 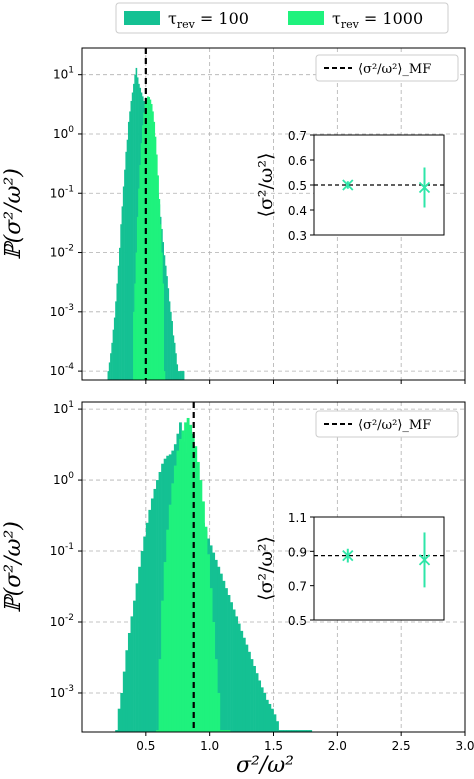 What do you see at coordinates (145, 746) in the screenshot?
I see `x-tick-label: 0.5` at bounding box center [145, 746].